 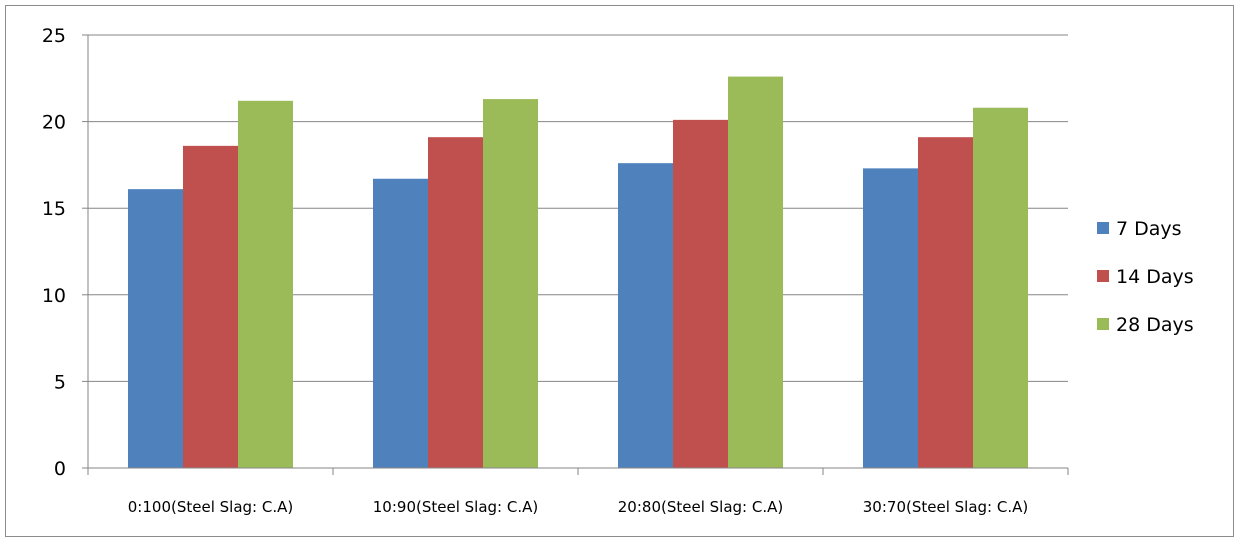 I want to click on x-category-label: 10:90(Steel Slag: C.A), so click(x=455, y=507).